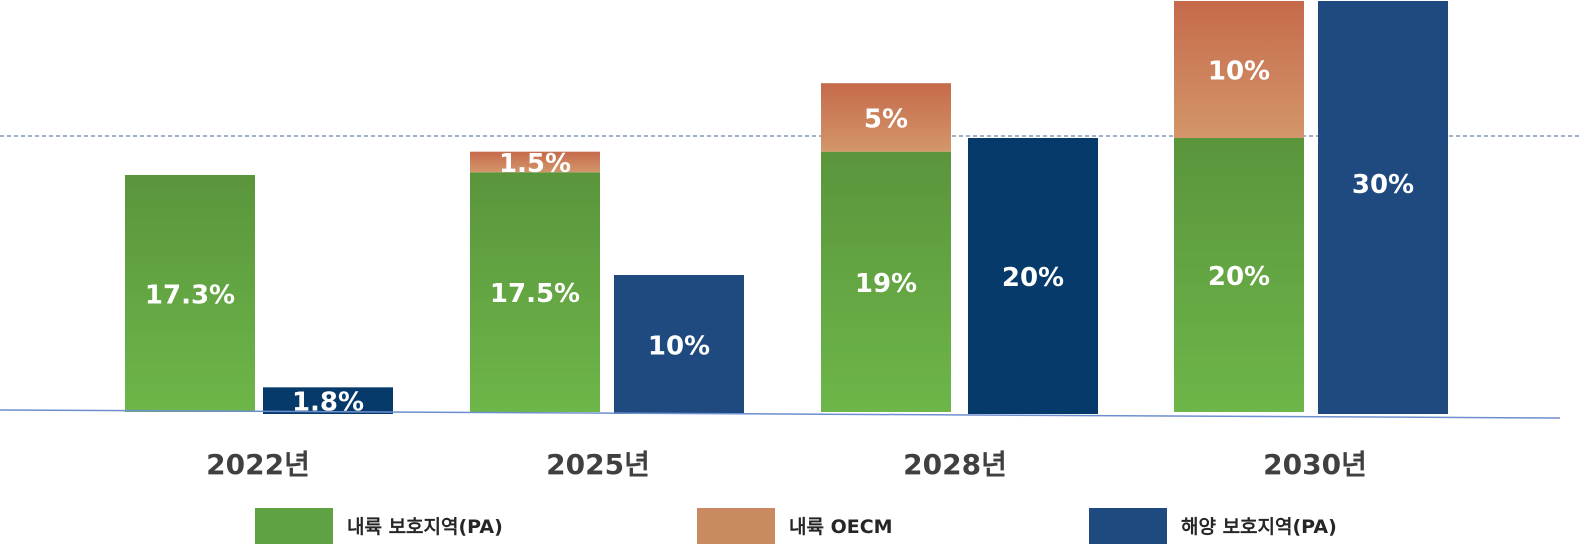  I want to click on category-label: 2030년, so click(1315, 464).